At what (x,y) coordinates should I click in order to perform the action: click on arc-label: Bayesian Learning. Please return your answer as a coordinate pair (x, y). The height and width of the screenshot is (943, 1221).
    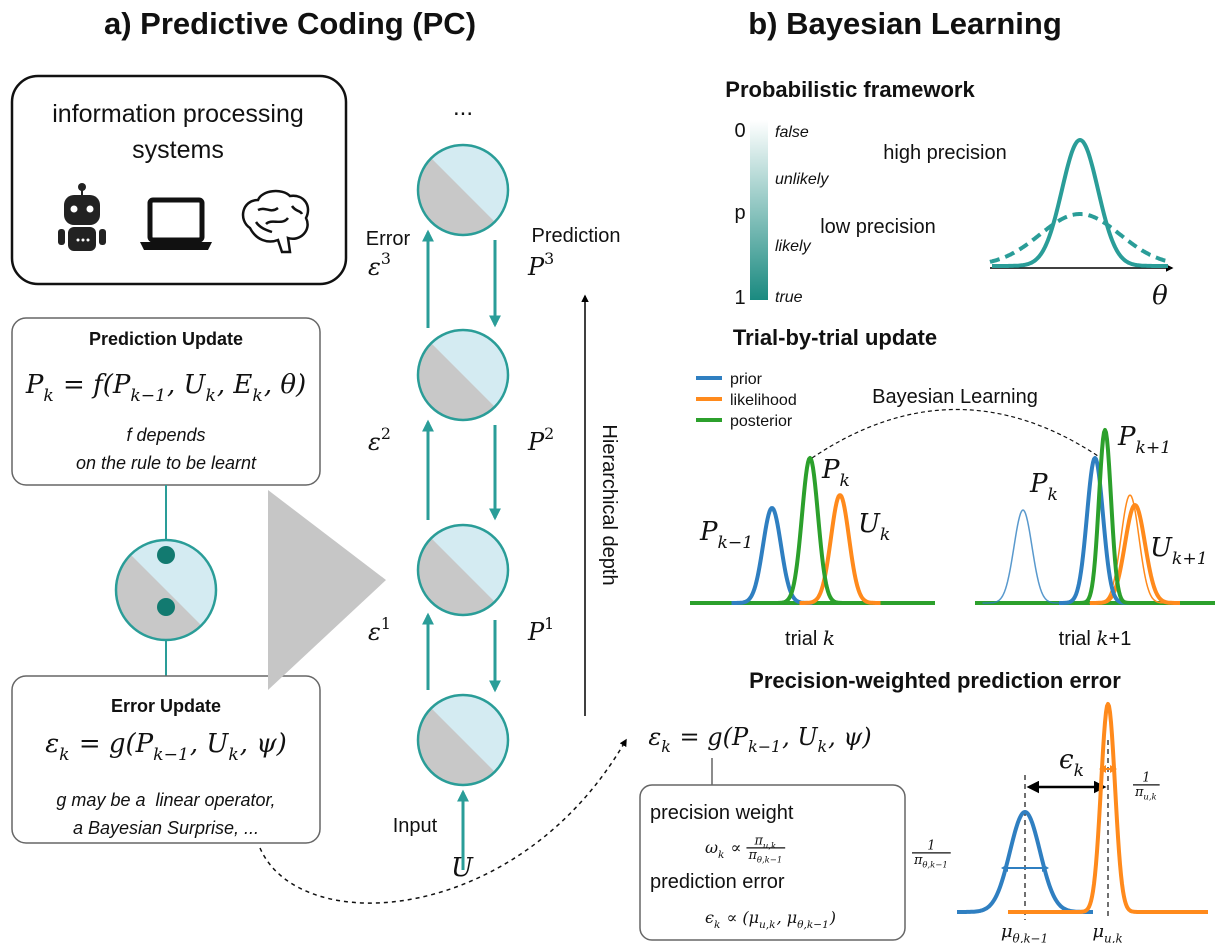
    Looking at the image, I should click on (955, 397).